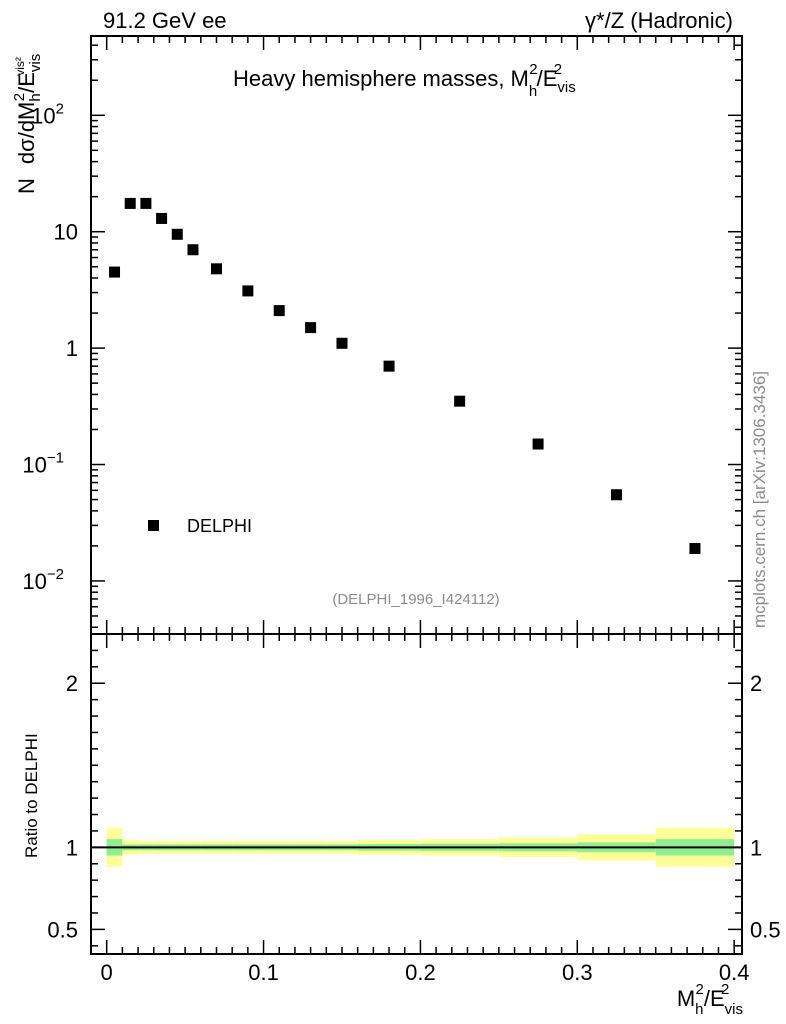 This screenshot has width=786, height=1024. What do you see at coordinates (659, 20) in the screenshot?
I see `header-right-label: γ*/Z (Hadronic)` at bounding box center [659, 20].